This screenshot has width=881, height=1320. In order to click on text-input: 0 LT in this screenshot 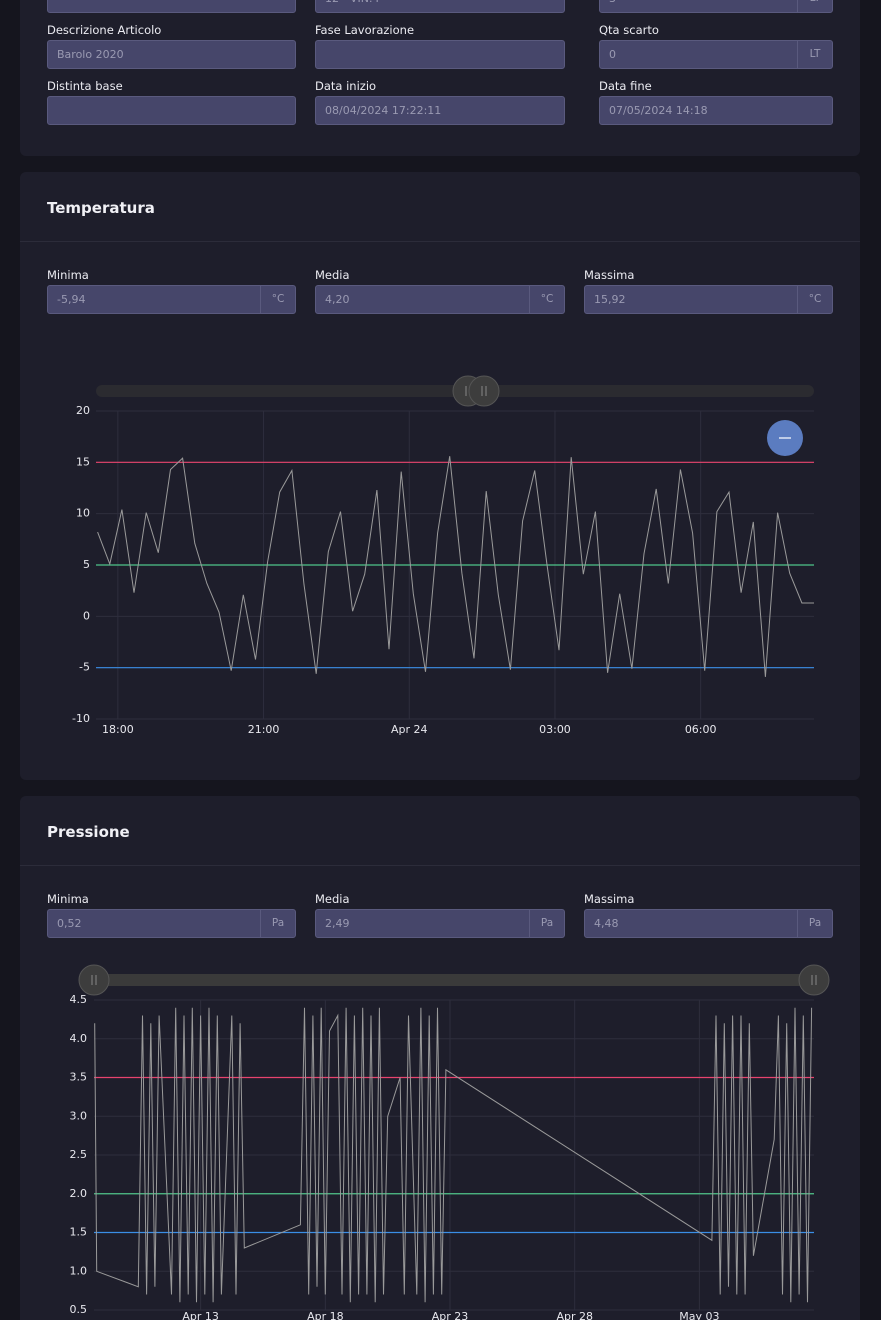, I will do `click(716, 54)`.